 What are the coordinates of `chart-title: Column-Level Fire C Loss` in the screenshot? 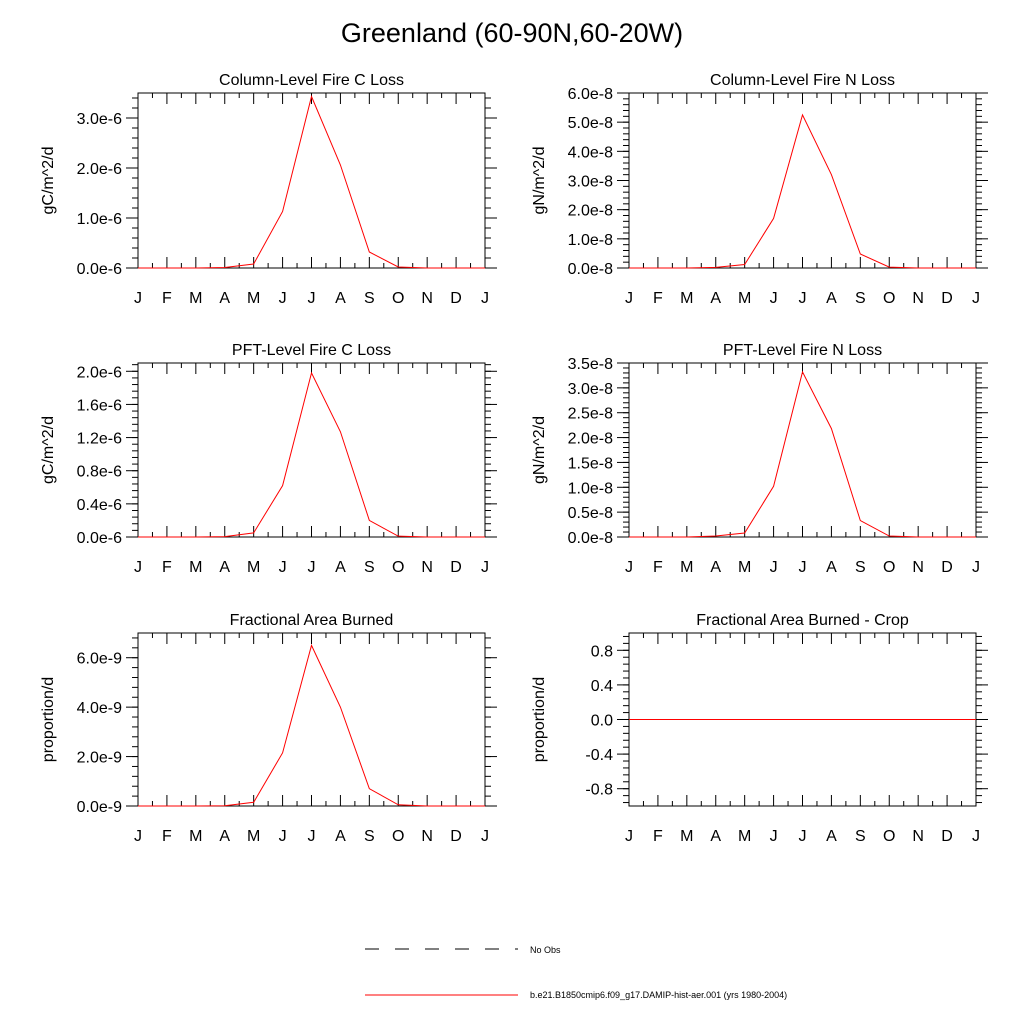 It's located at (311, 80).